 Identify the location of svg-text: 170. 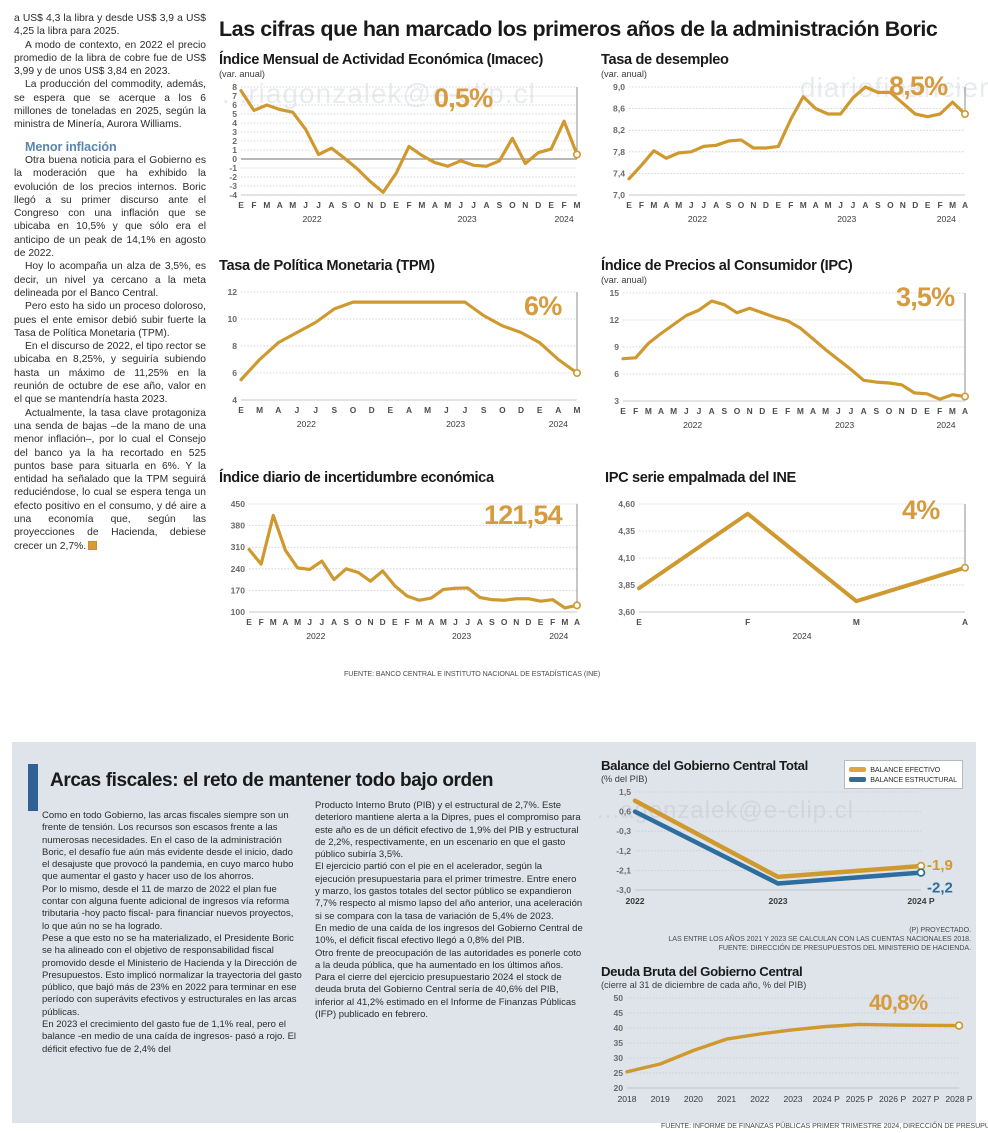
(238, 590).